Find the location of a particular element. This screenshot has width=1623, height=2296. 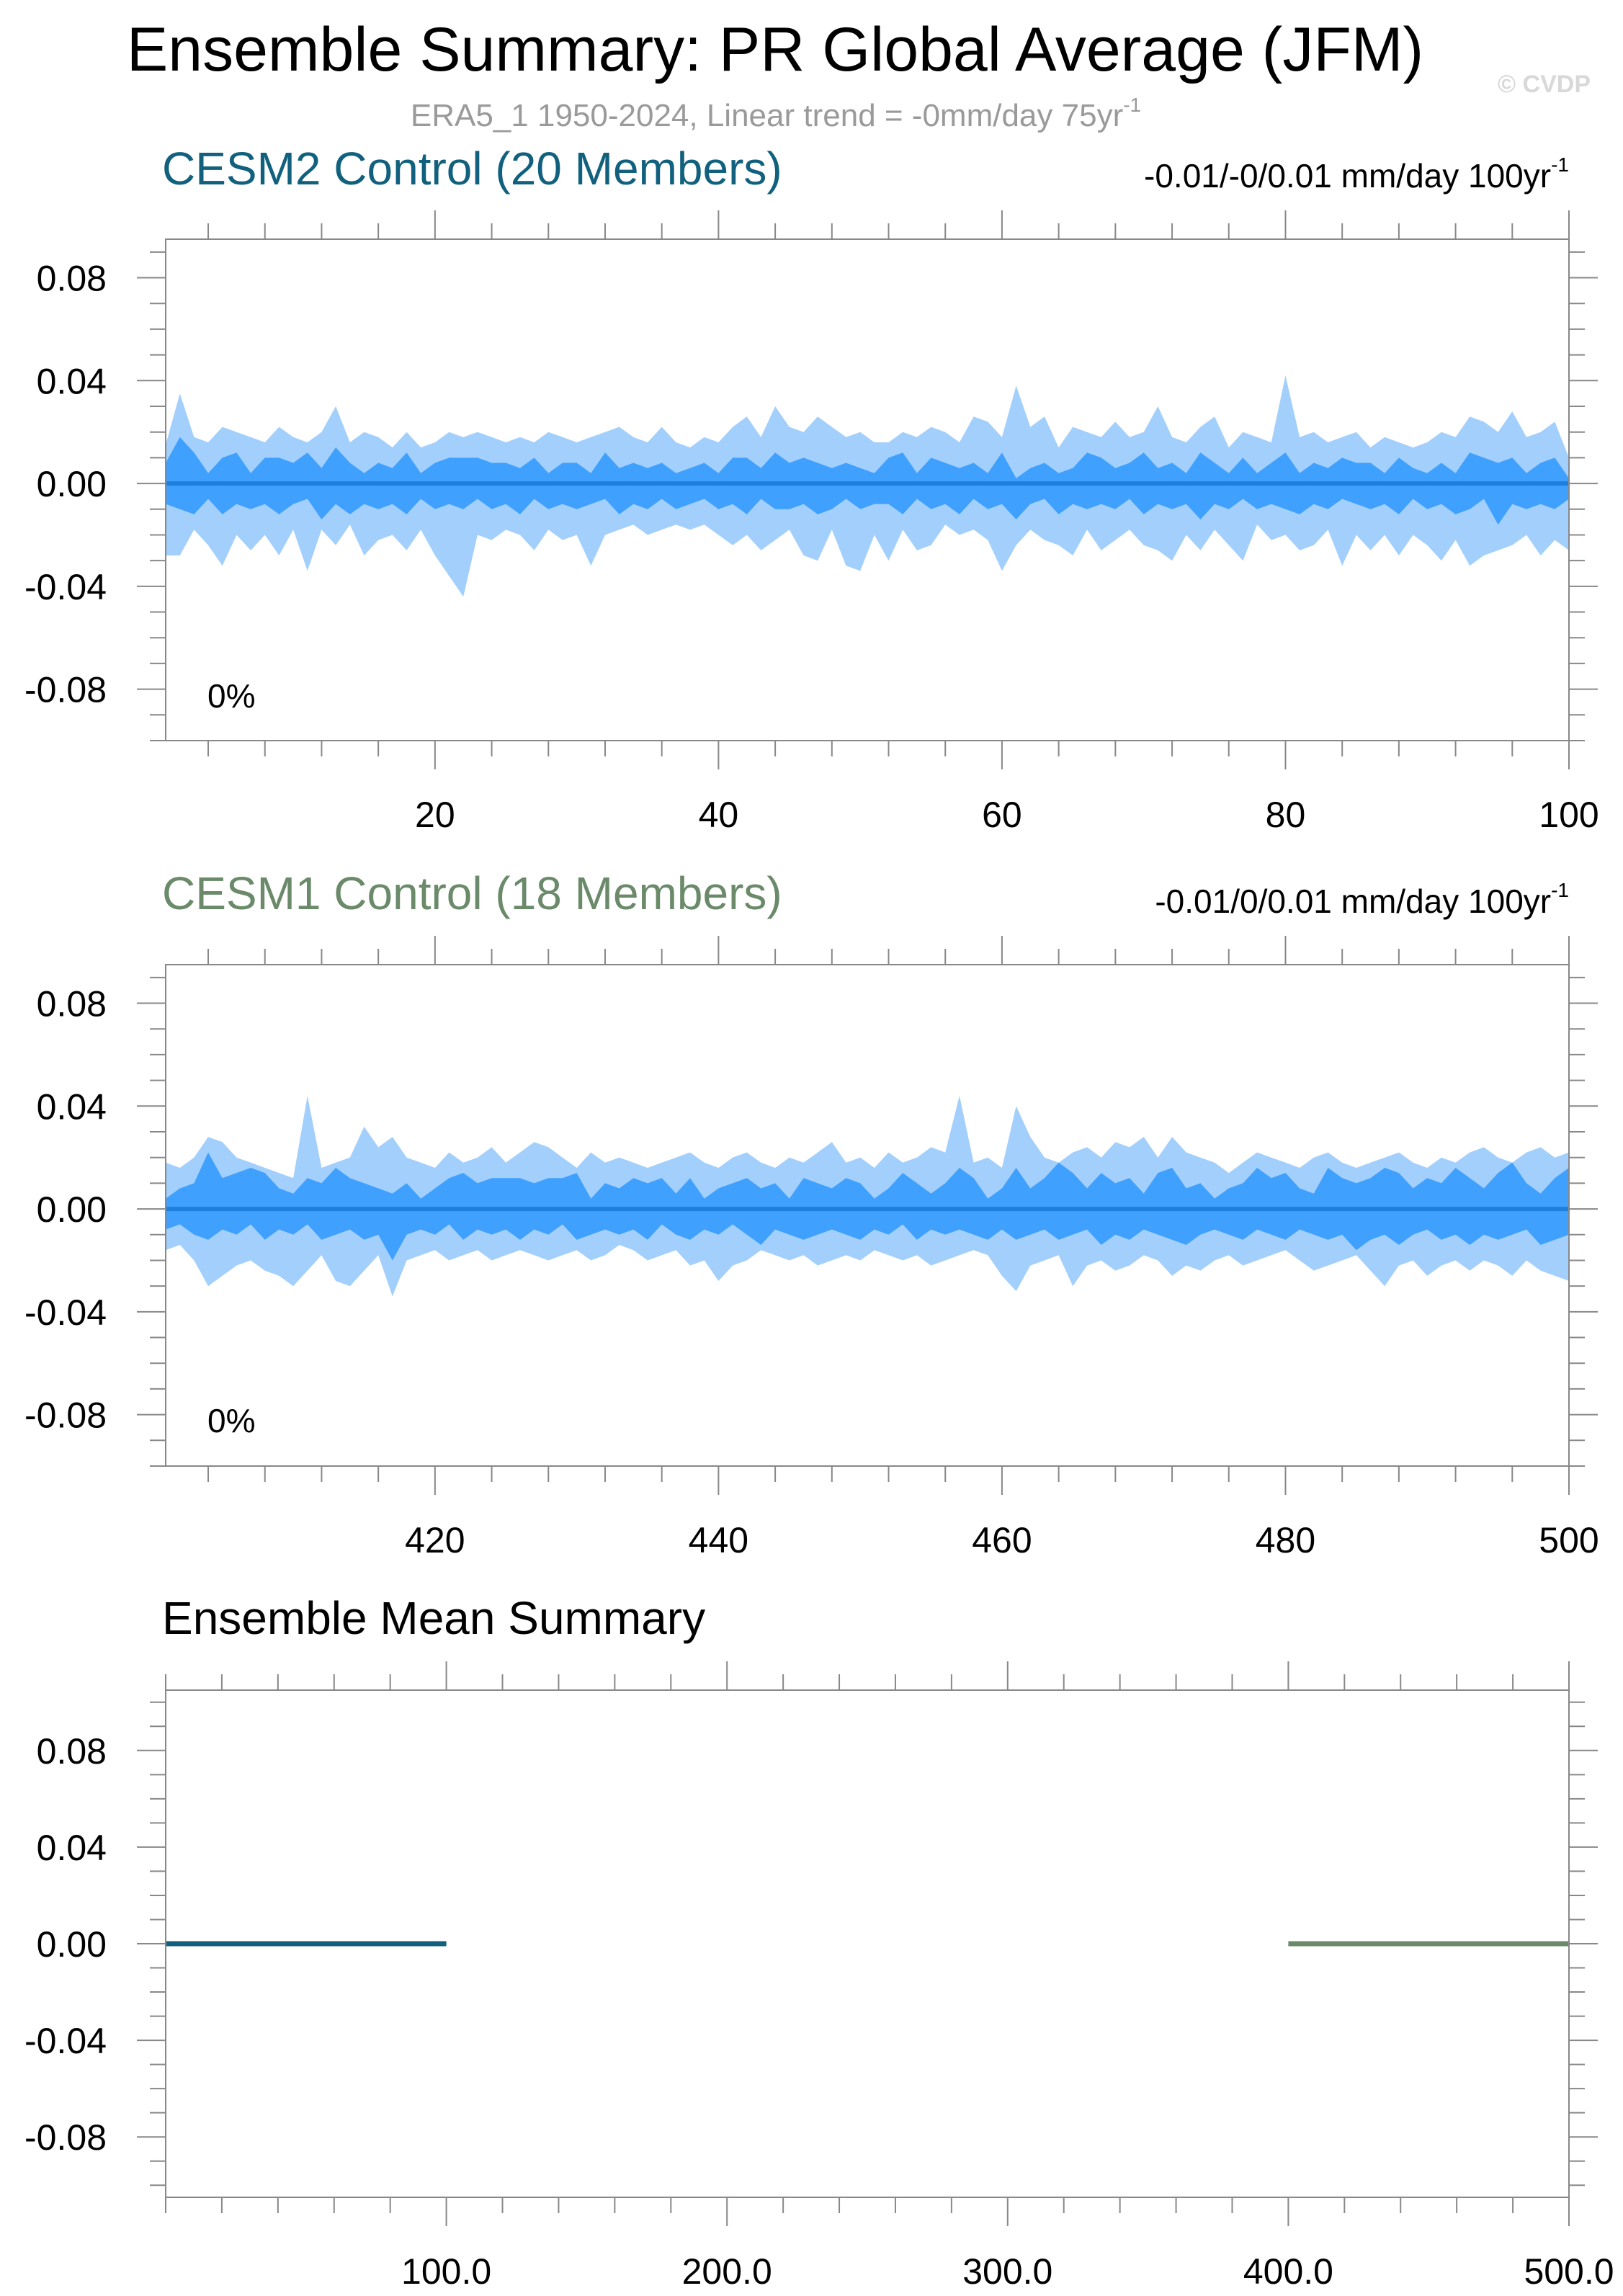

x-tick-label: 300.0 is located at coordinates (1007, 2271).